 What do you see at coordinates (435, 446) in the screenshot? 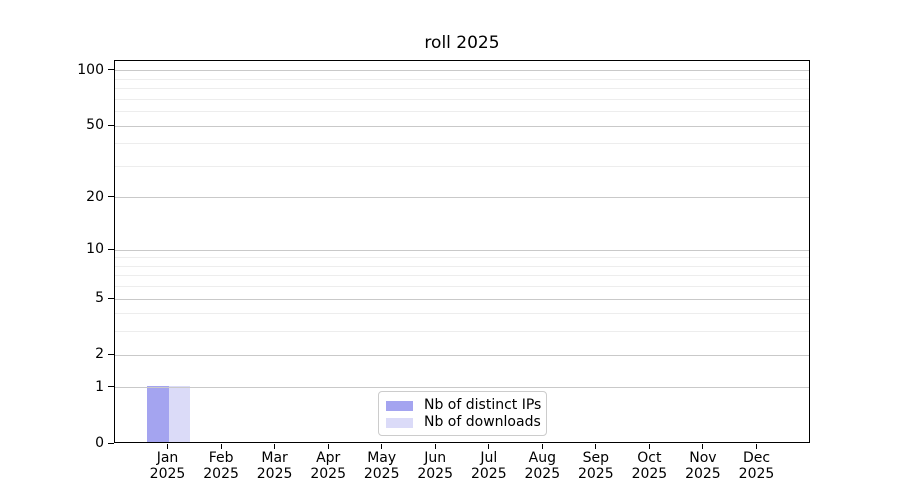
I see `x-tick-jun-2025` at bounding box center [435, 446].